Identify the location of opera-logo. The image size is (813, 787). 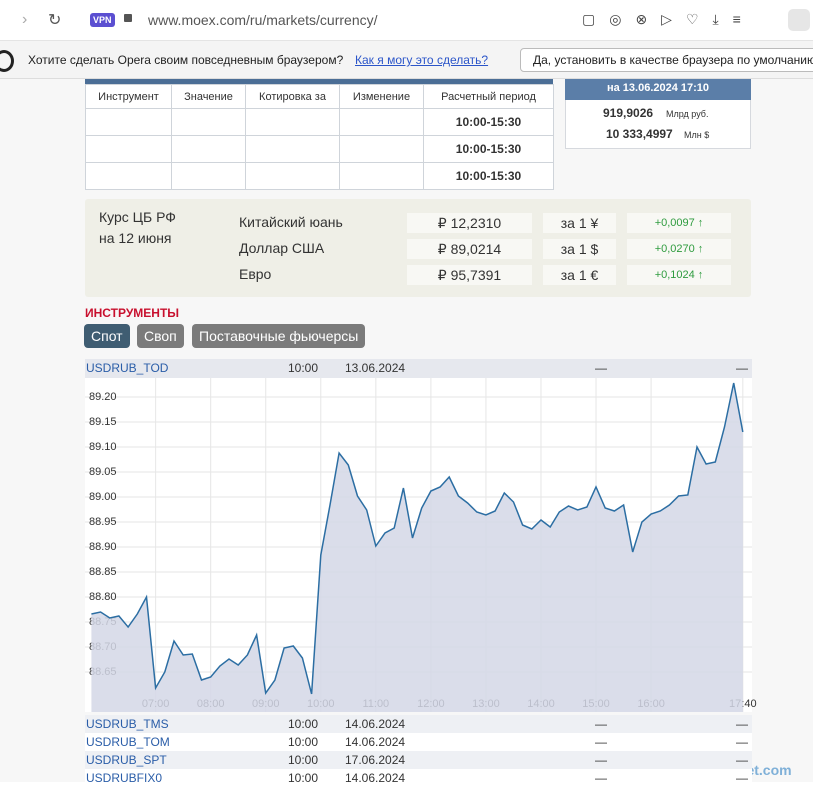
(7, 61).